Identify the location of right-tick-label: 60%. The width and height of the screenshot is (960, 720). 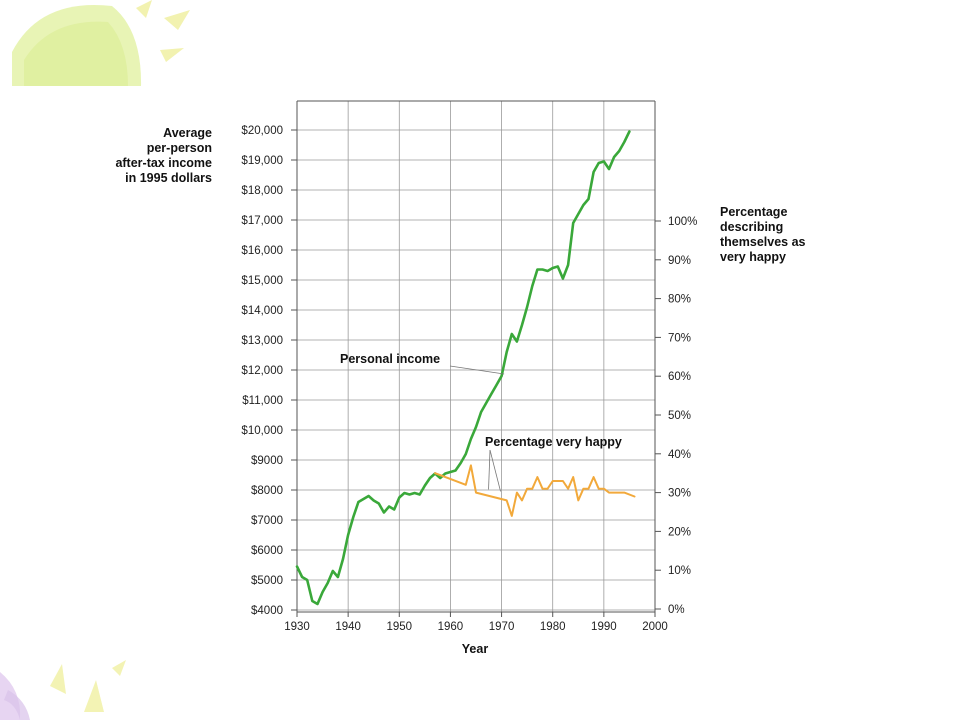
(679, 377).